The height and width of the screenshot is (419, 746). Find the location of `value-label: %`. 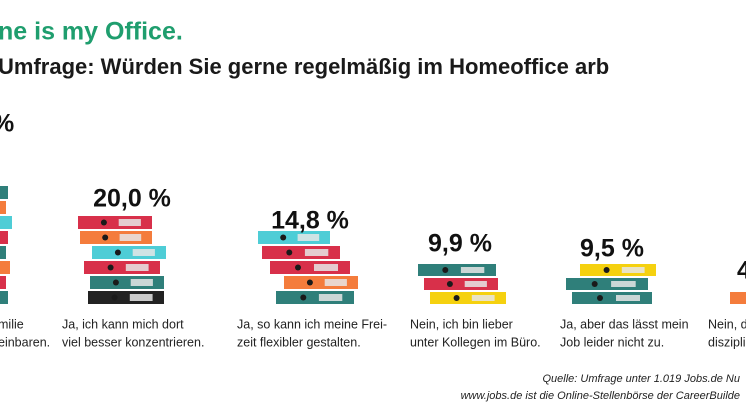

value-label: % is located at coordinates (7, 124).